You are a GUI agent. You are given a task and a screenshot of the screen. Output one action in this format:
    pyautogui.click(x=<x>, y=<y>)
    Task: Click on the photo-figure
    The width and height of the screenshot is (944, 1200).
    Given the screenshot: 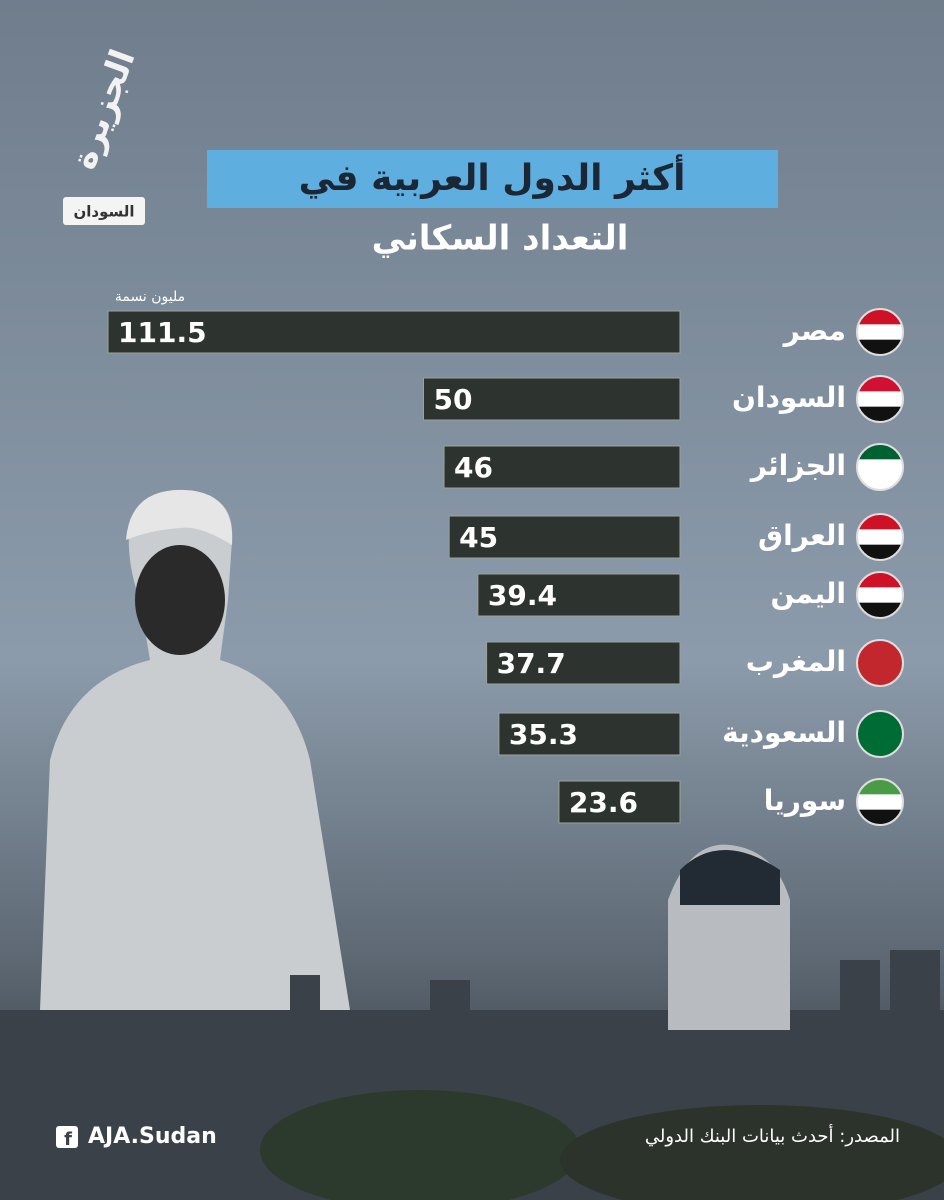 What is the action you would take?
    pyautogui.click(x=195, y=749)
    